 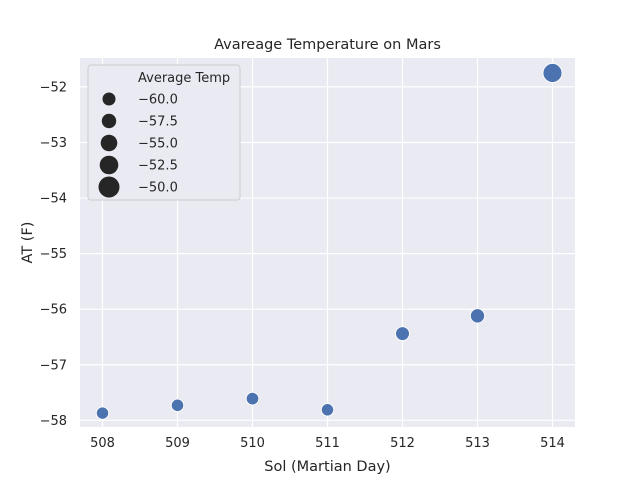 I want to click on y-tick-label: −54, so click(x=53, y=199).